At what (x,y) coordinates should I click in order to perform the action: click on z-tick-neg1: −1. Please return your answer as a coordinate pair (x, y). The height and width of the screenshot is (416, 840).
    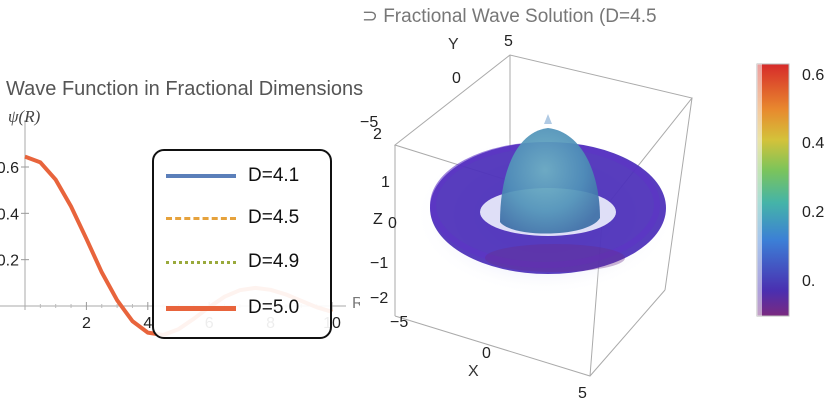
    Looking at the image, I should click on (379, 263).